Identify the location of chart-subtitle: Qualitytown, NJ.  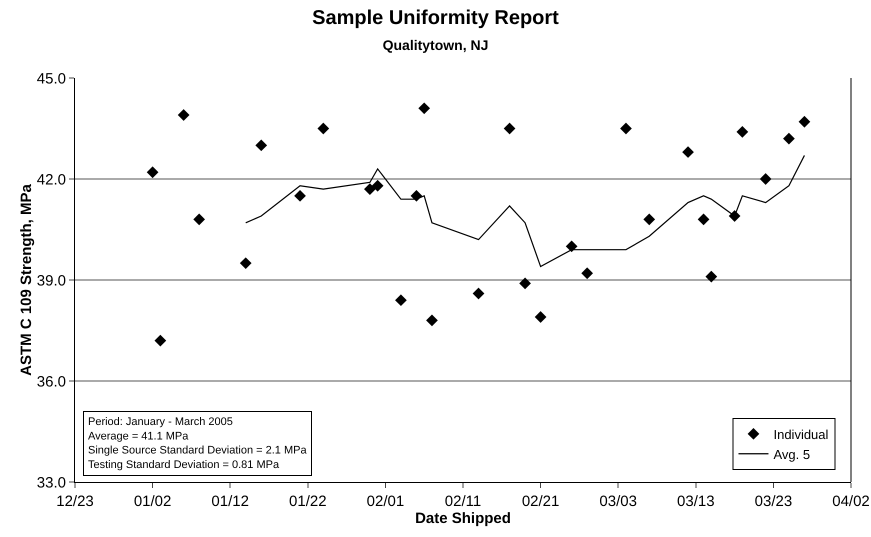
(435, 45).